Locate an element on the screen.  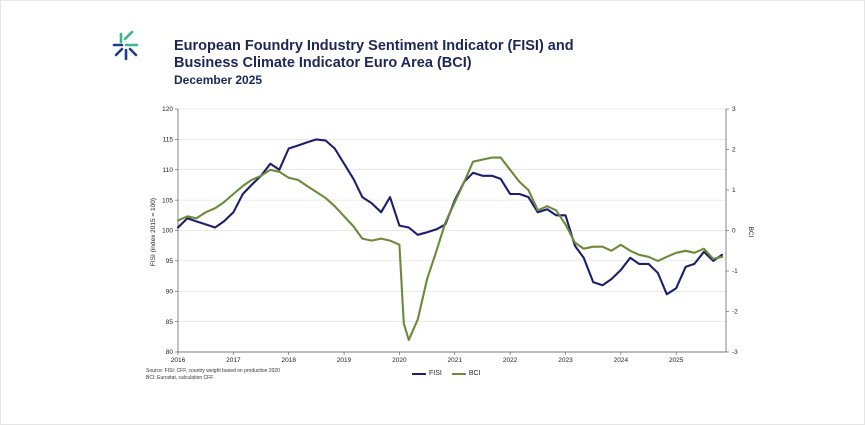
x-tick-label: 2022 is located at coordinates (510, 360).